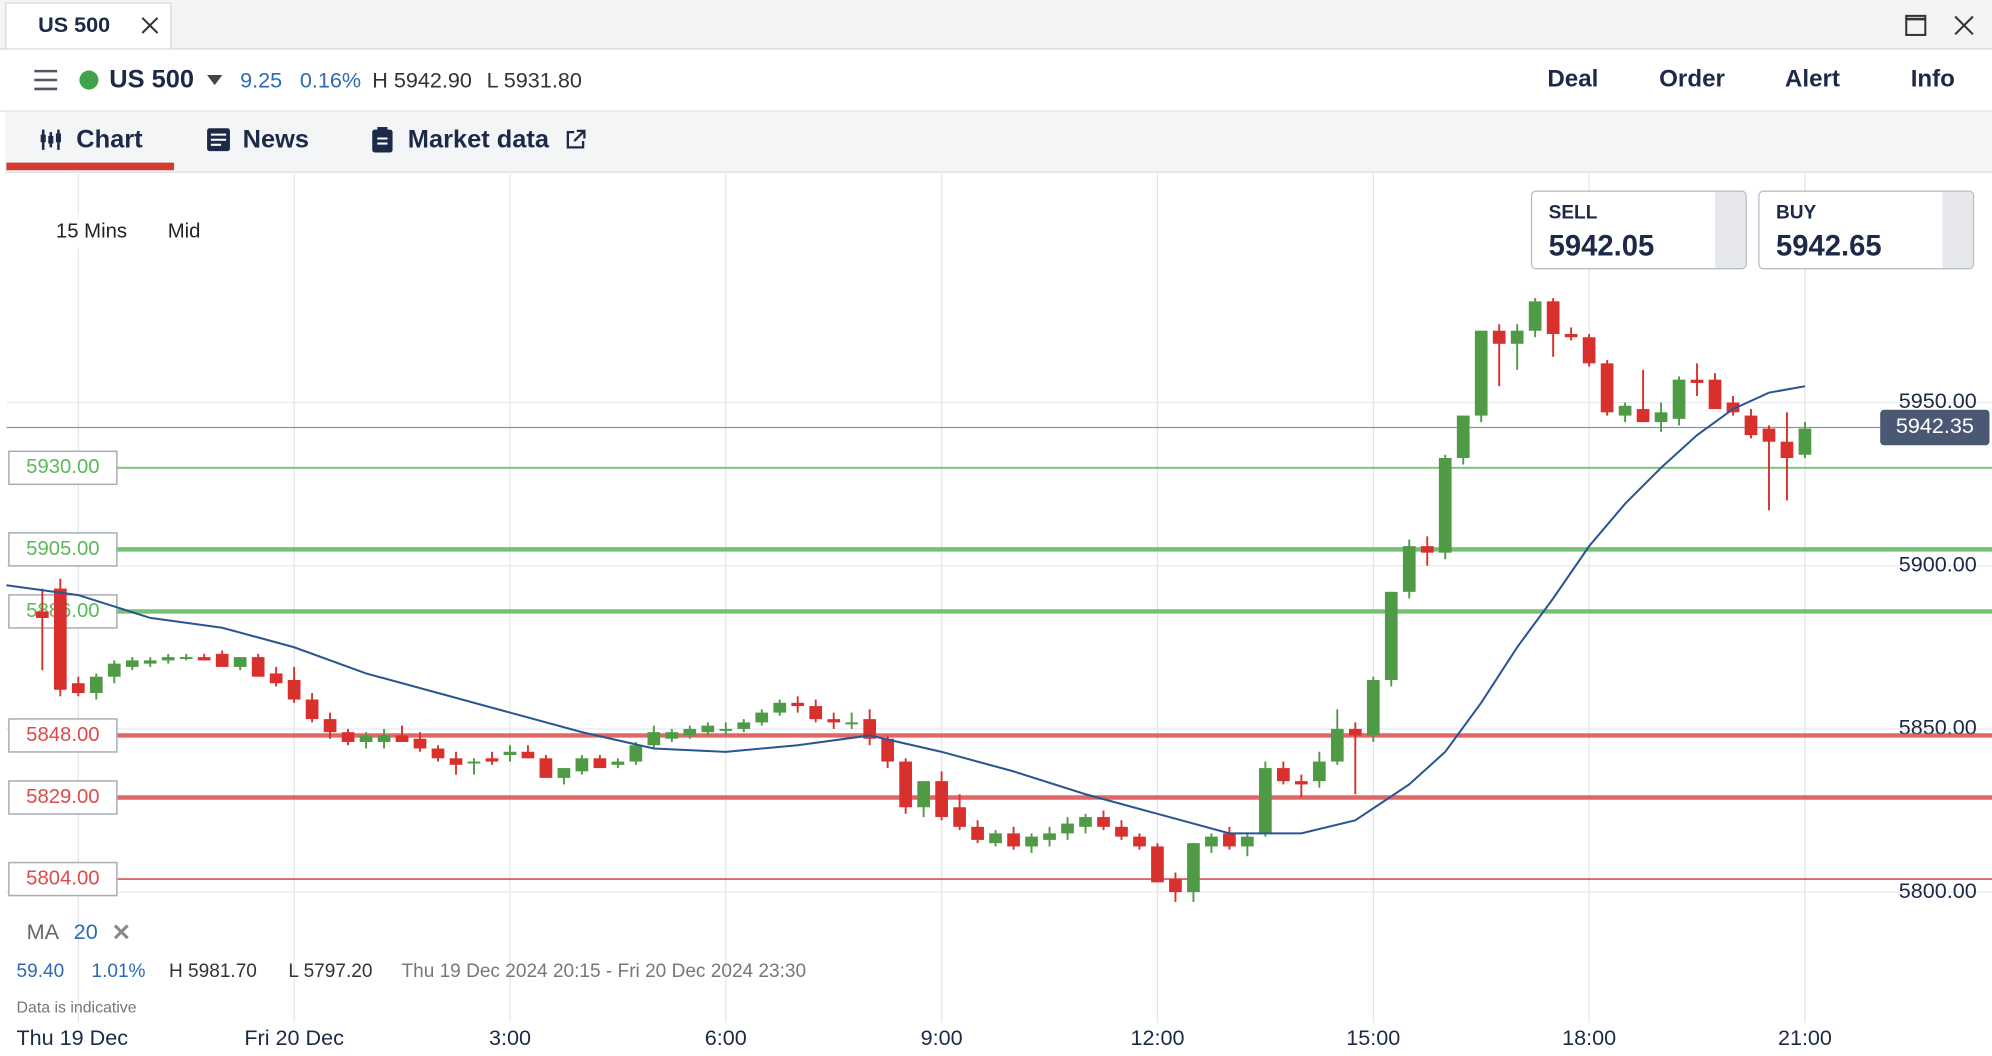 This screenshot has height=1056, width=1992. Describe the element at coordinates (43, 931) in the screenshot. I see `ma-name: MA` at that location.